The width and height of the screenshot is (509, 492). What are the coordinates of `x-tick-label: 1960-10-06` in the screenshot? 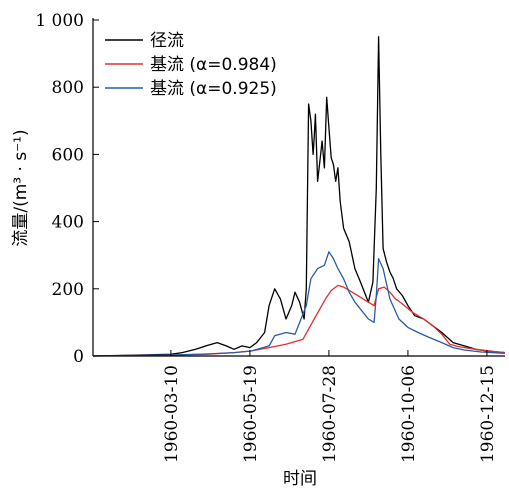 It's located at (409, 414).